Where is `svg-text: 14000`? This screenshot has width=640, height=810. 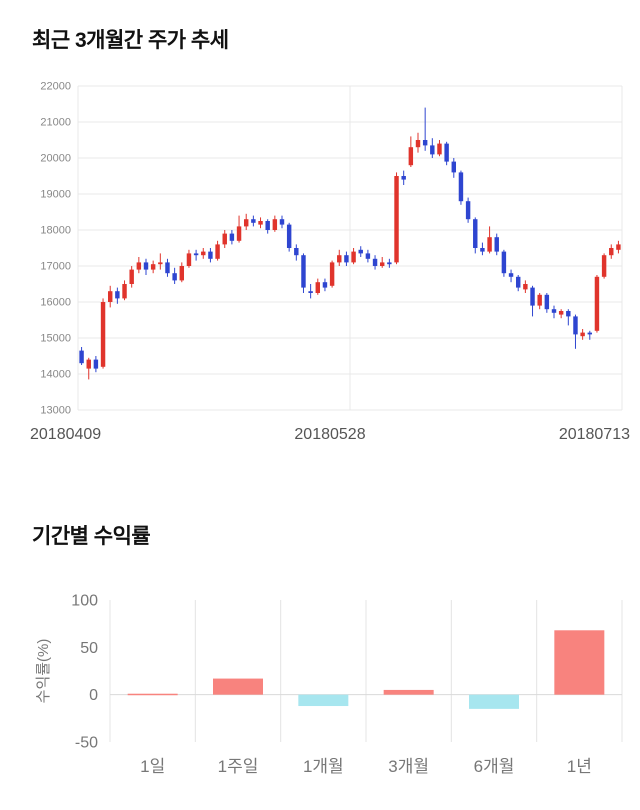
svg-text: 14000 is located at coordinates (55, 375).